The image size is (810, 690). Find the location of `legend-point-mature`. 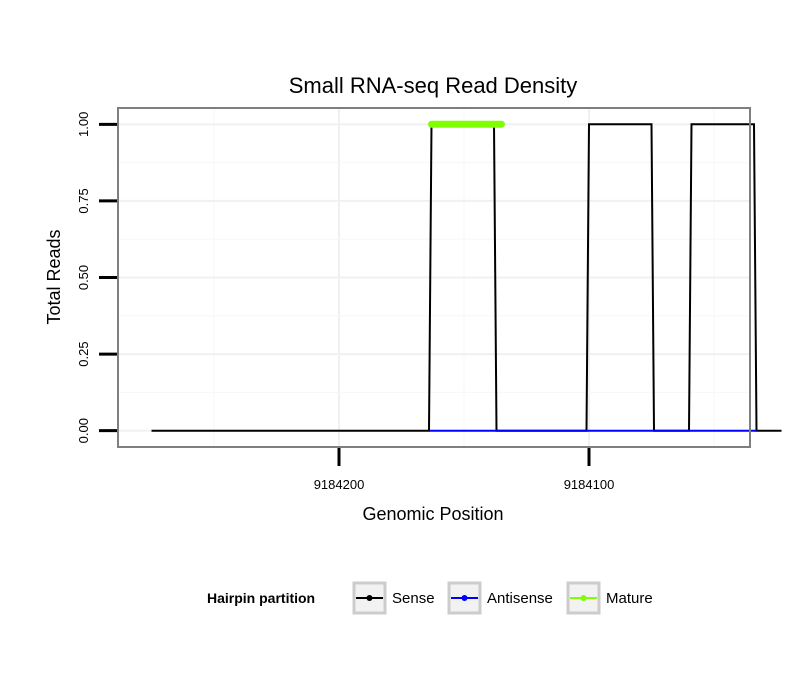

legend-point-mature is located at coordinates (583, 598).